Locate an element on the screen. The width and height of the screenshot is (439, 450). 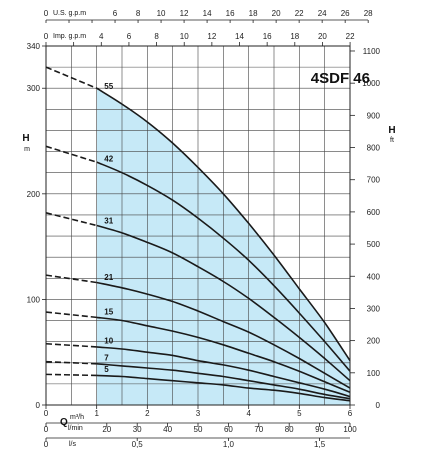
x-tick-label-impgpm: 16 is located at coordinates (267, 36).